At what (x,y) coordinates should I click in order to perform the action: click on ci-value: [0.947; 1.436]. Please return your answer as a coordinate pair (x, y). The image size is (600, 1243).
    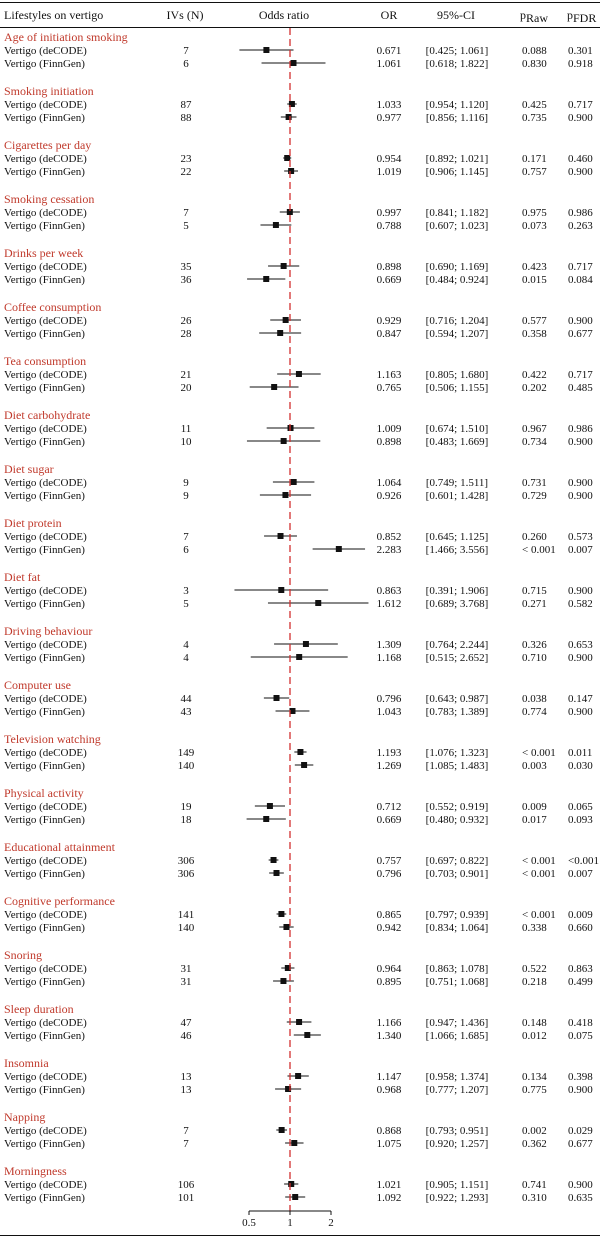
    Looking at the image, I should click on (457, 1023).